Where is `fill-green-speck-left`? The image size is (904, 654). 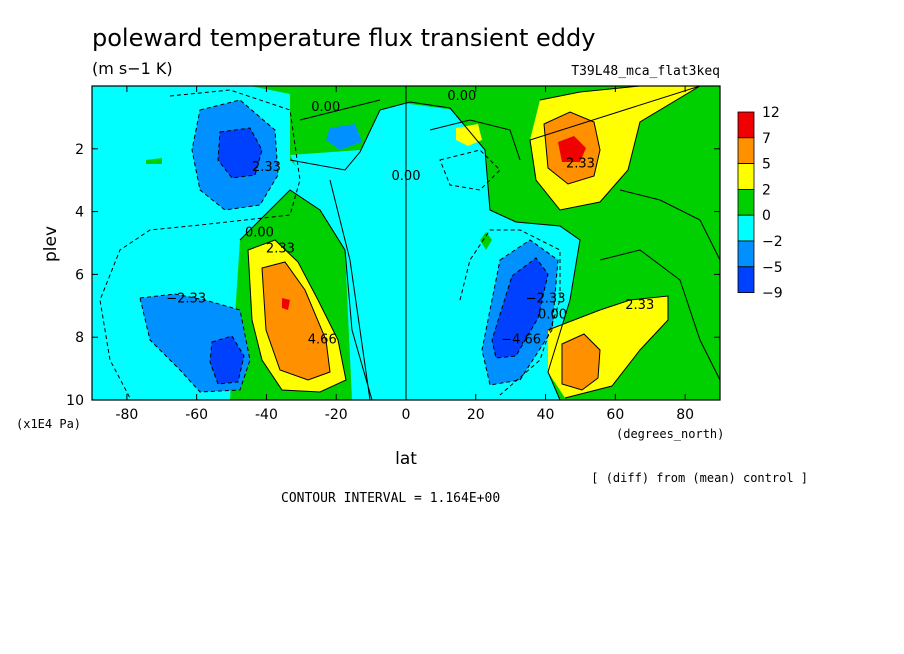
fill-green-speck-left is located at coordinates (154, 161).